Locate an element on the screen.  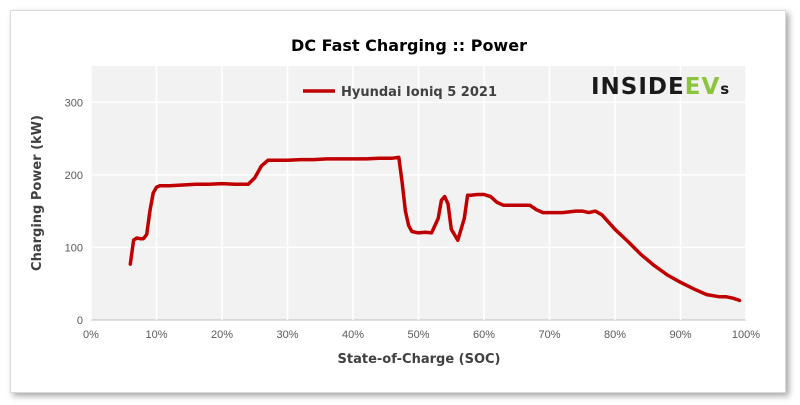
x-tick-label: 90% is located at coordinates (680, 335).